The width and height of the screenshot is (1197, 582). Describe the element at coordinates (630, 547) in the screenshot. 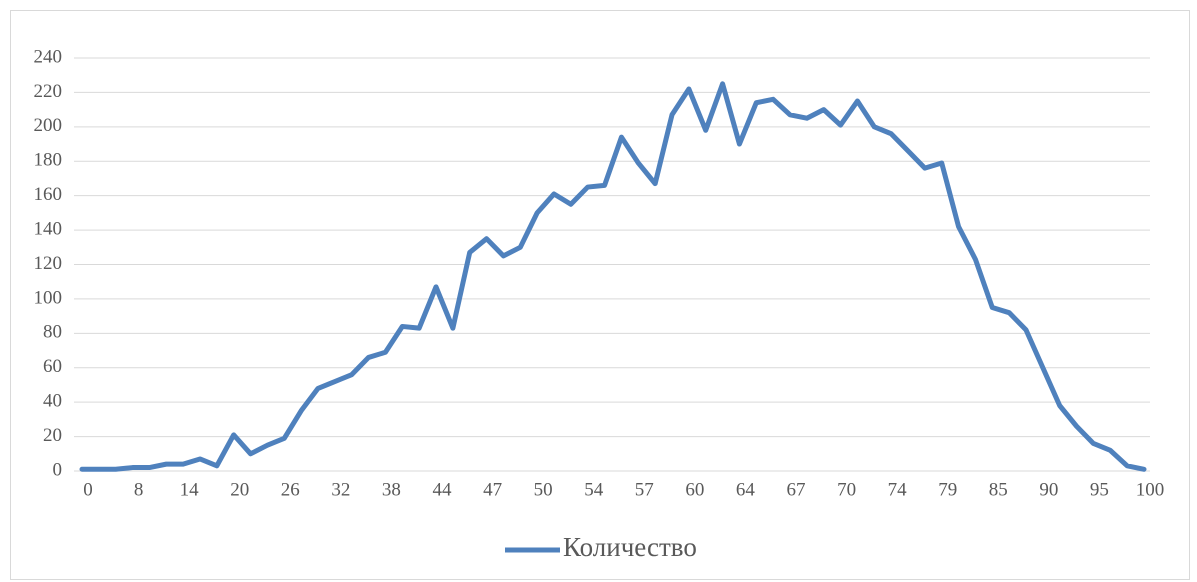

I see `legend-text: Количество` at that location.